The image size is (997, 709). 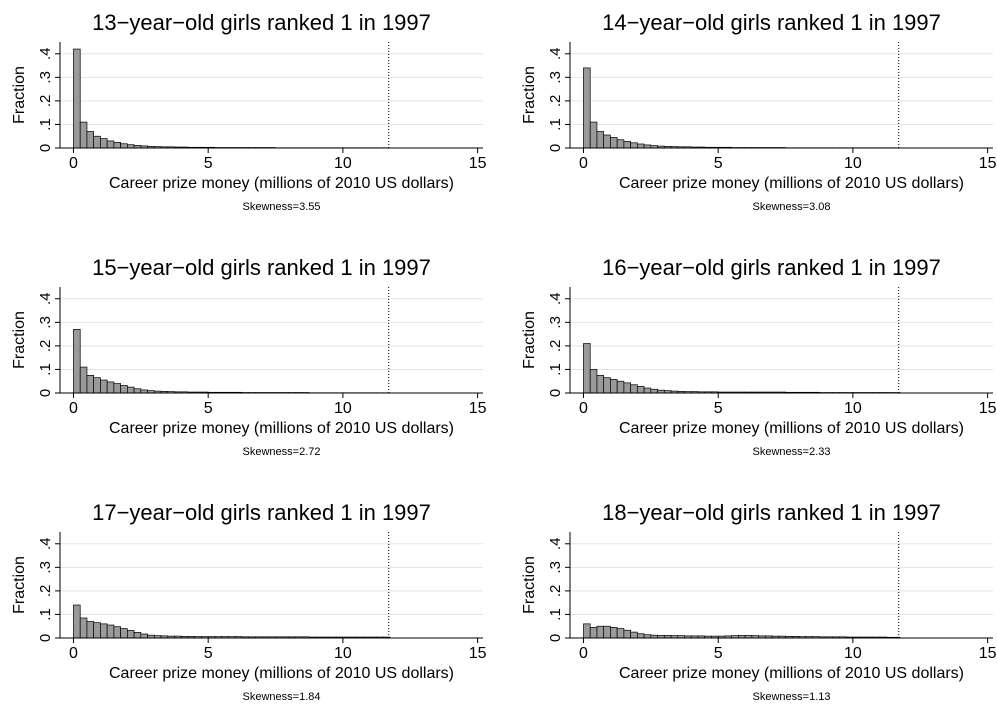 I want to click on panel-title: 13−year−old girls ranked 1 in 1997, so click(x=261, y=22).